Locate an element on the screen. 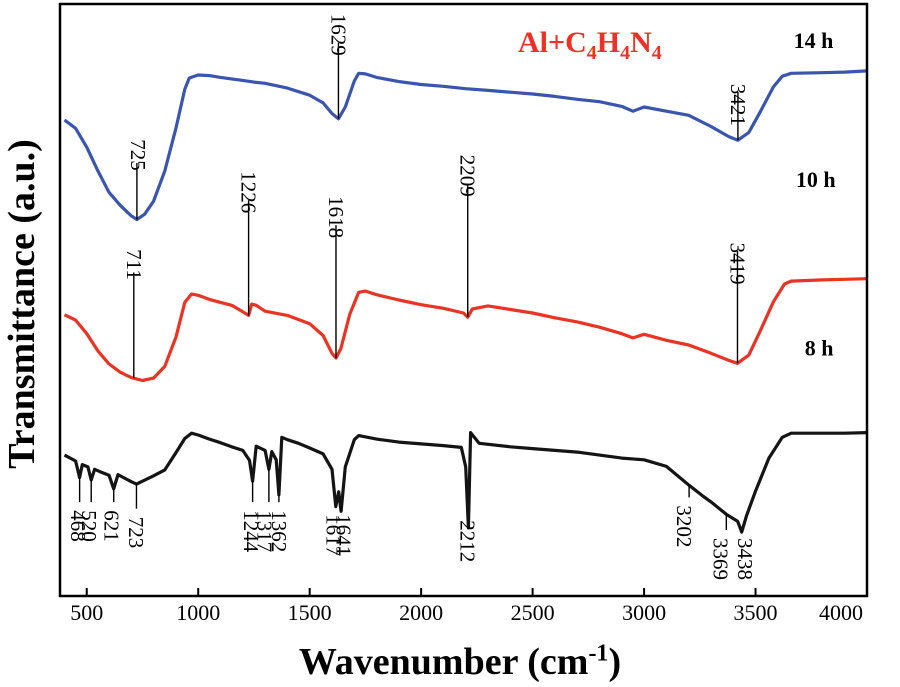 The width and height of the screenshot is (900, 687). x-tick-label: 2500 is located at coordinates (533, 612).